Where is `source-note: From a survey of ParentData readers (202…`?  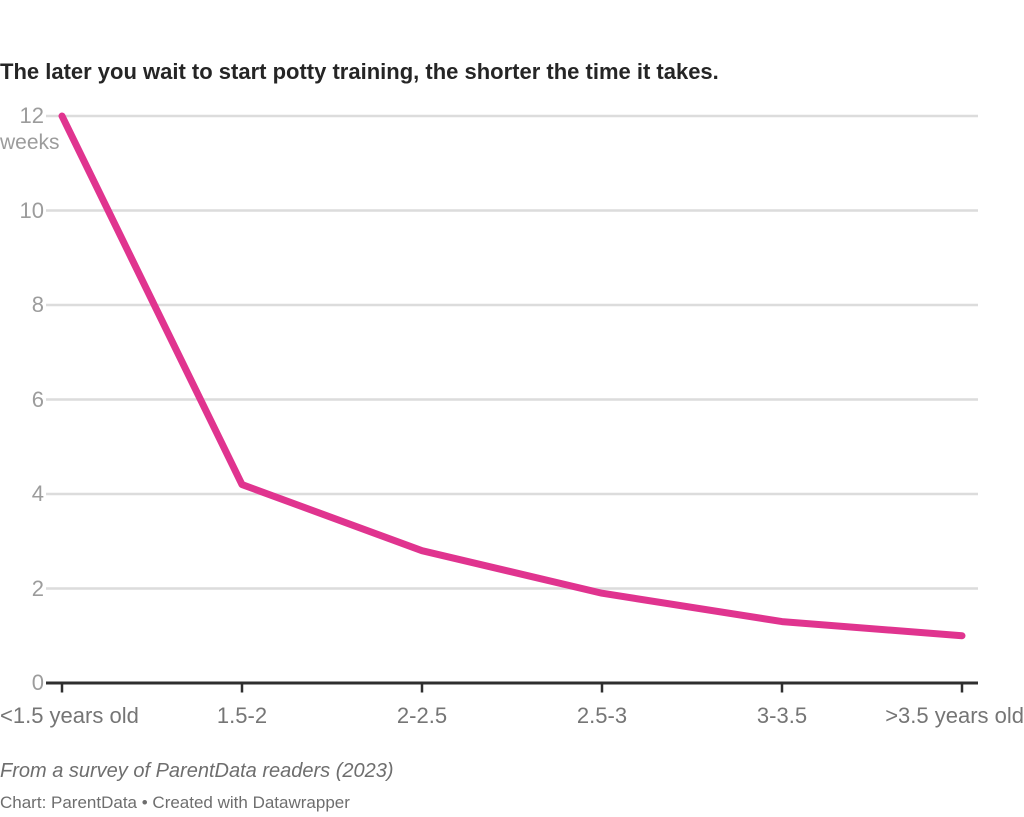
source-note: From a survey of ParentData readers (202… is located at coordinates (197, 771).